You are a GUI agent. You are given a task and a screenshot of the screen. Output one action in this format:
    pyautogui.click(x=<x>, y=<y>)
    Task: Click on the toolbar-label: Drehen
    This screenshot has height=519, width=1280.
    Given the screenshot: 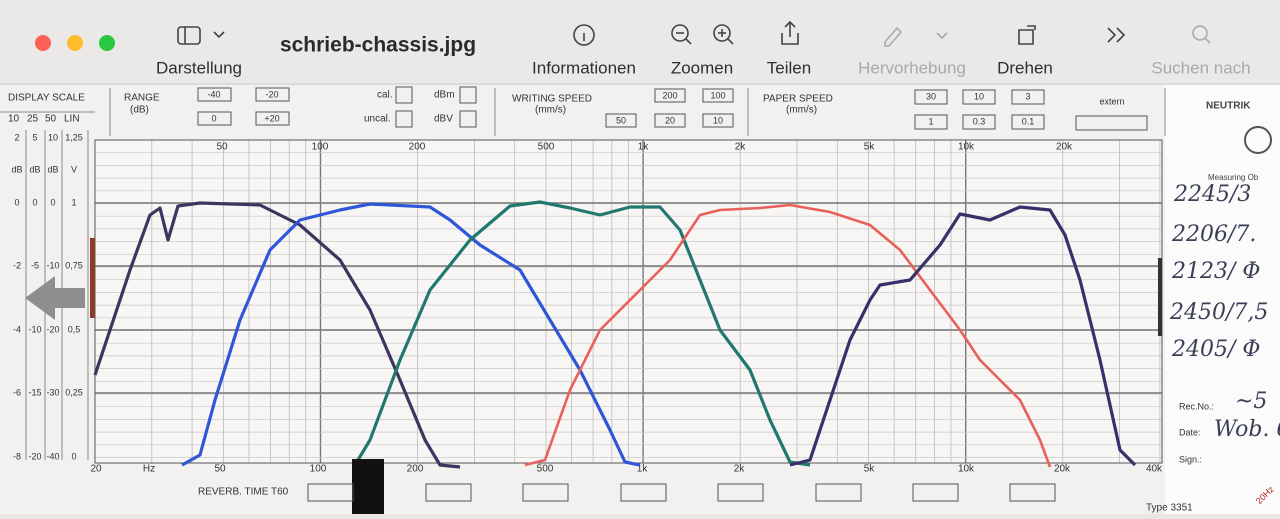 What is the action you would take?
    pyautogui.click(x=1025, y=67)
    